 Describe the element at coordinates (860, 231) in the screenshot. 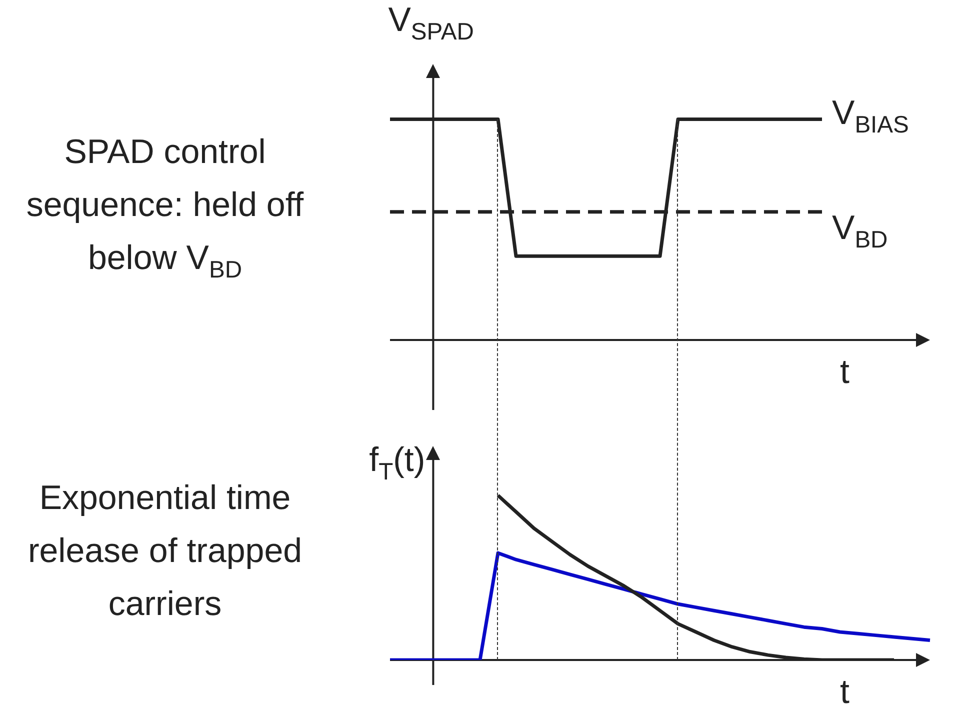

I see `series-label: V$_{BD}$` at that location.